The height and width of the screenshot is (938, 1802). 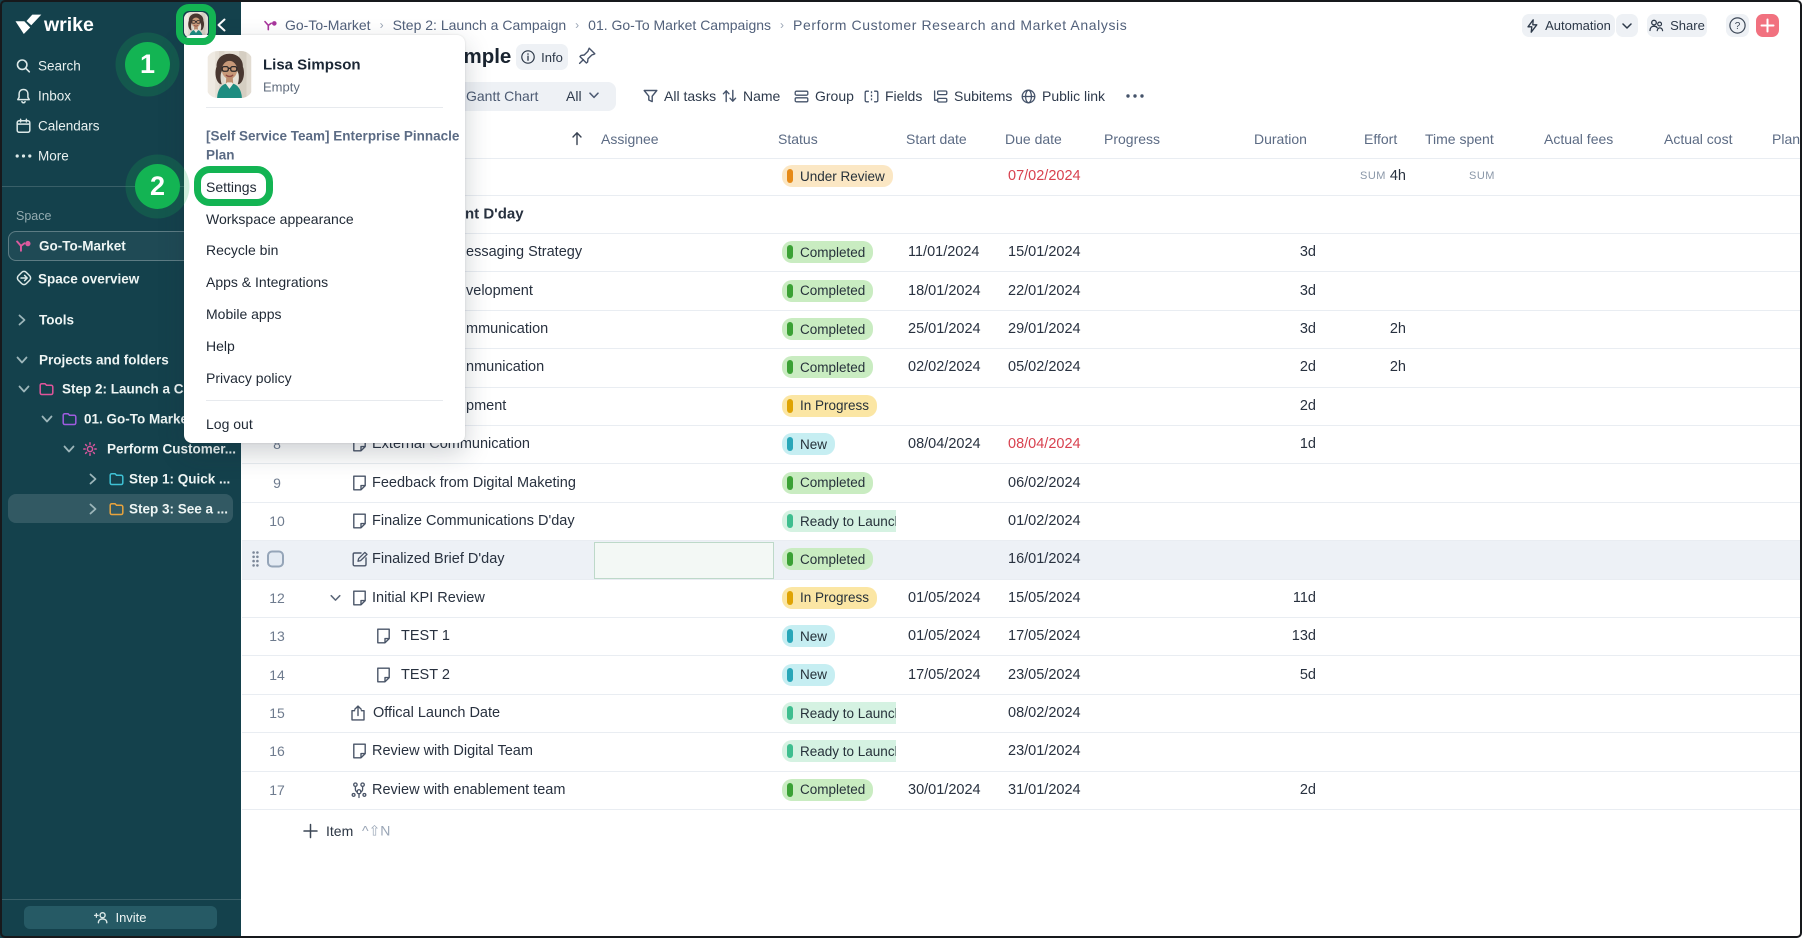 I want to click on svg-text: wrike, so click(x=68, y=25).